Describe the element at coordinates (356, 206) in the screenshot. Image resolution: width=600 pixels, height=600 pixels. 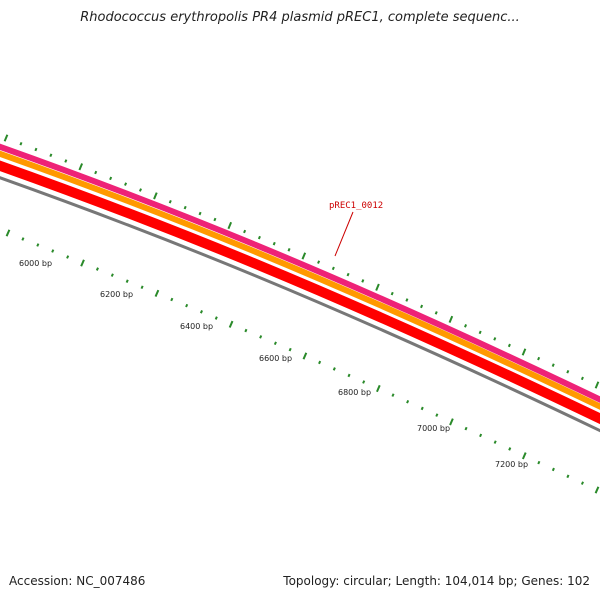
I see `gene-label: pREC1_0012` at that location.